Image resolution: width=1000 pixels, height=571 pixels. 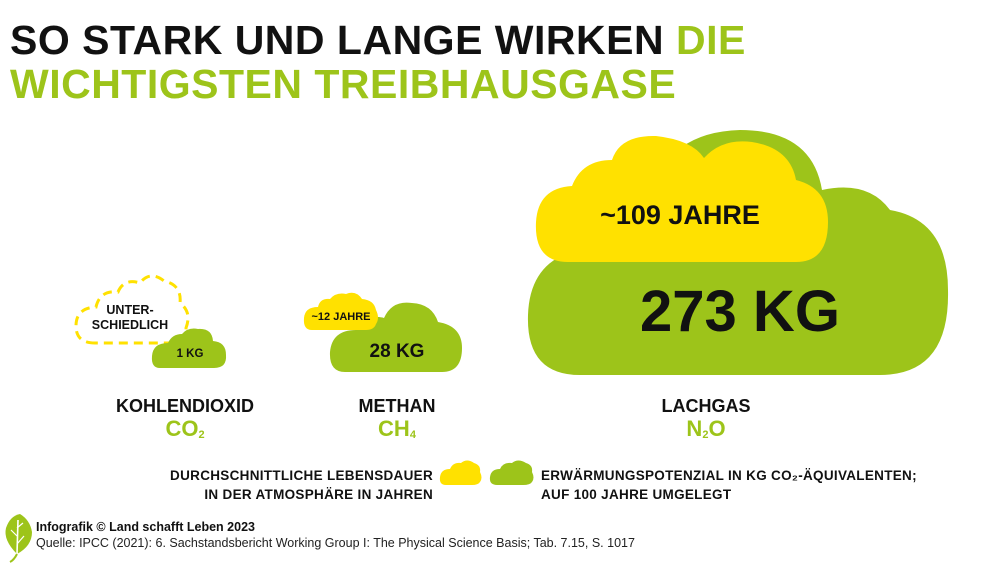 I want to click on gas-formula-co2: CO2, so click(x=185, y=429).